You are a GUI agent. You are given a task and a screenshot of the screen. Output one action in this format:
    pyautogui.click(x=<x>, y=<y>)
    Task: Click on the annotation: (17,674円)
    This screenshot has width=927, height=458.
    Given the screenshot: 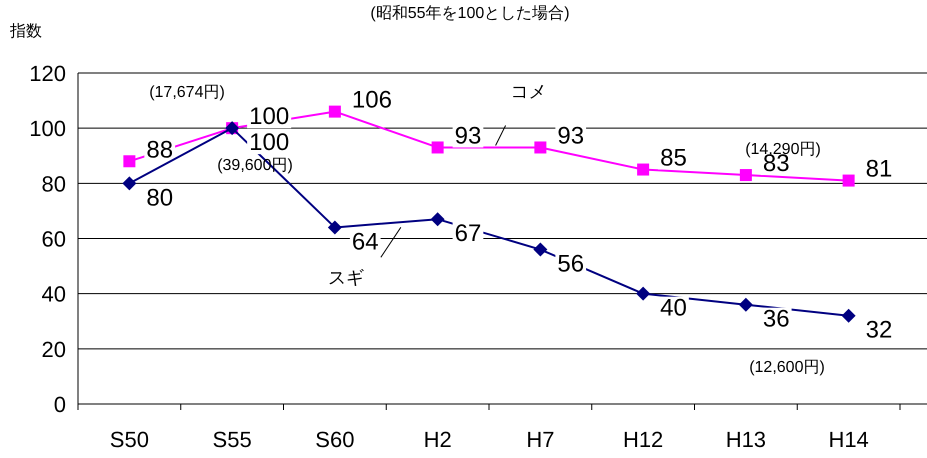 What is the action you would take?
    pyautogui.click(x=187, y=92)
    